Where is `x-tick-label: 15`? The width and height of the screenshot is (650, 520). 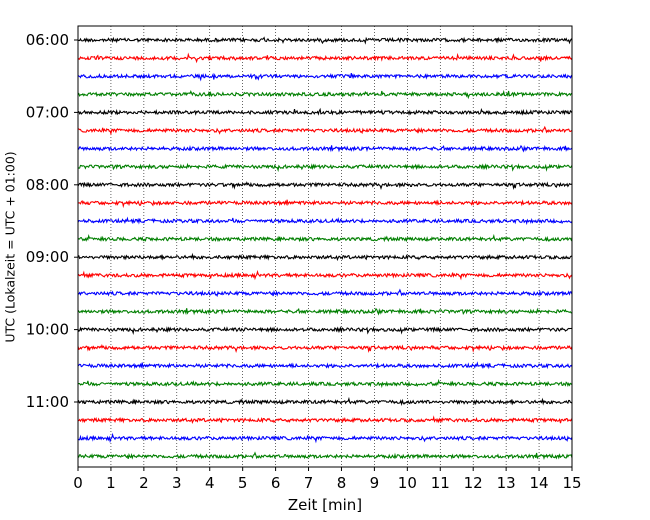 x-tick-label: 15 is located at coordinates (571, 483).